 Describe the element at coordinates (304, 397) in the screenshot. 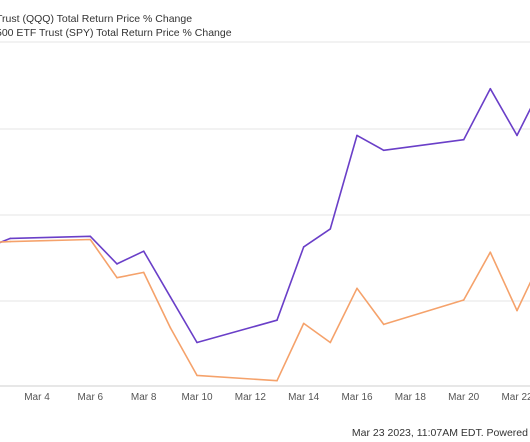

I see `x-tick-label: Mar 14` at that location.